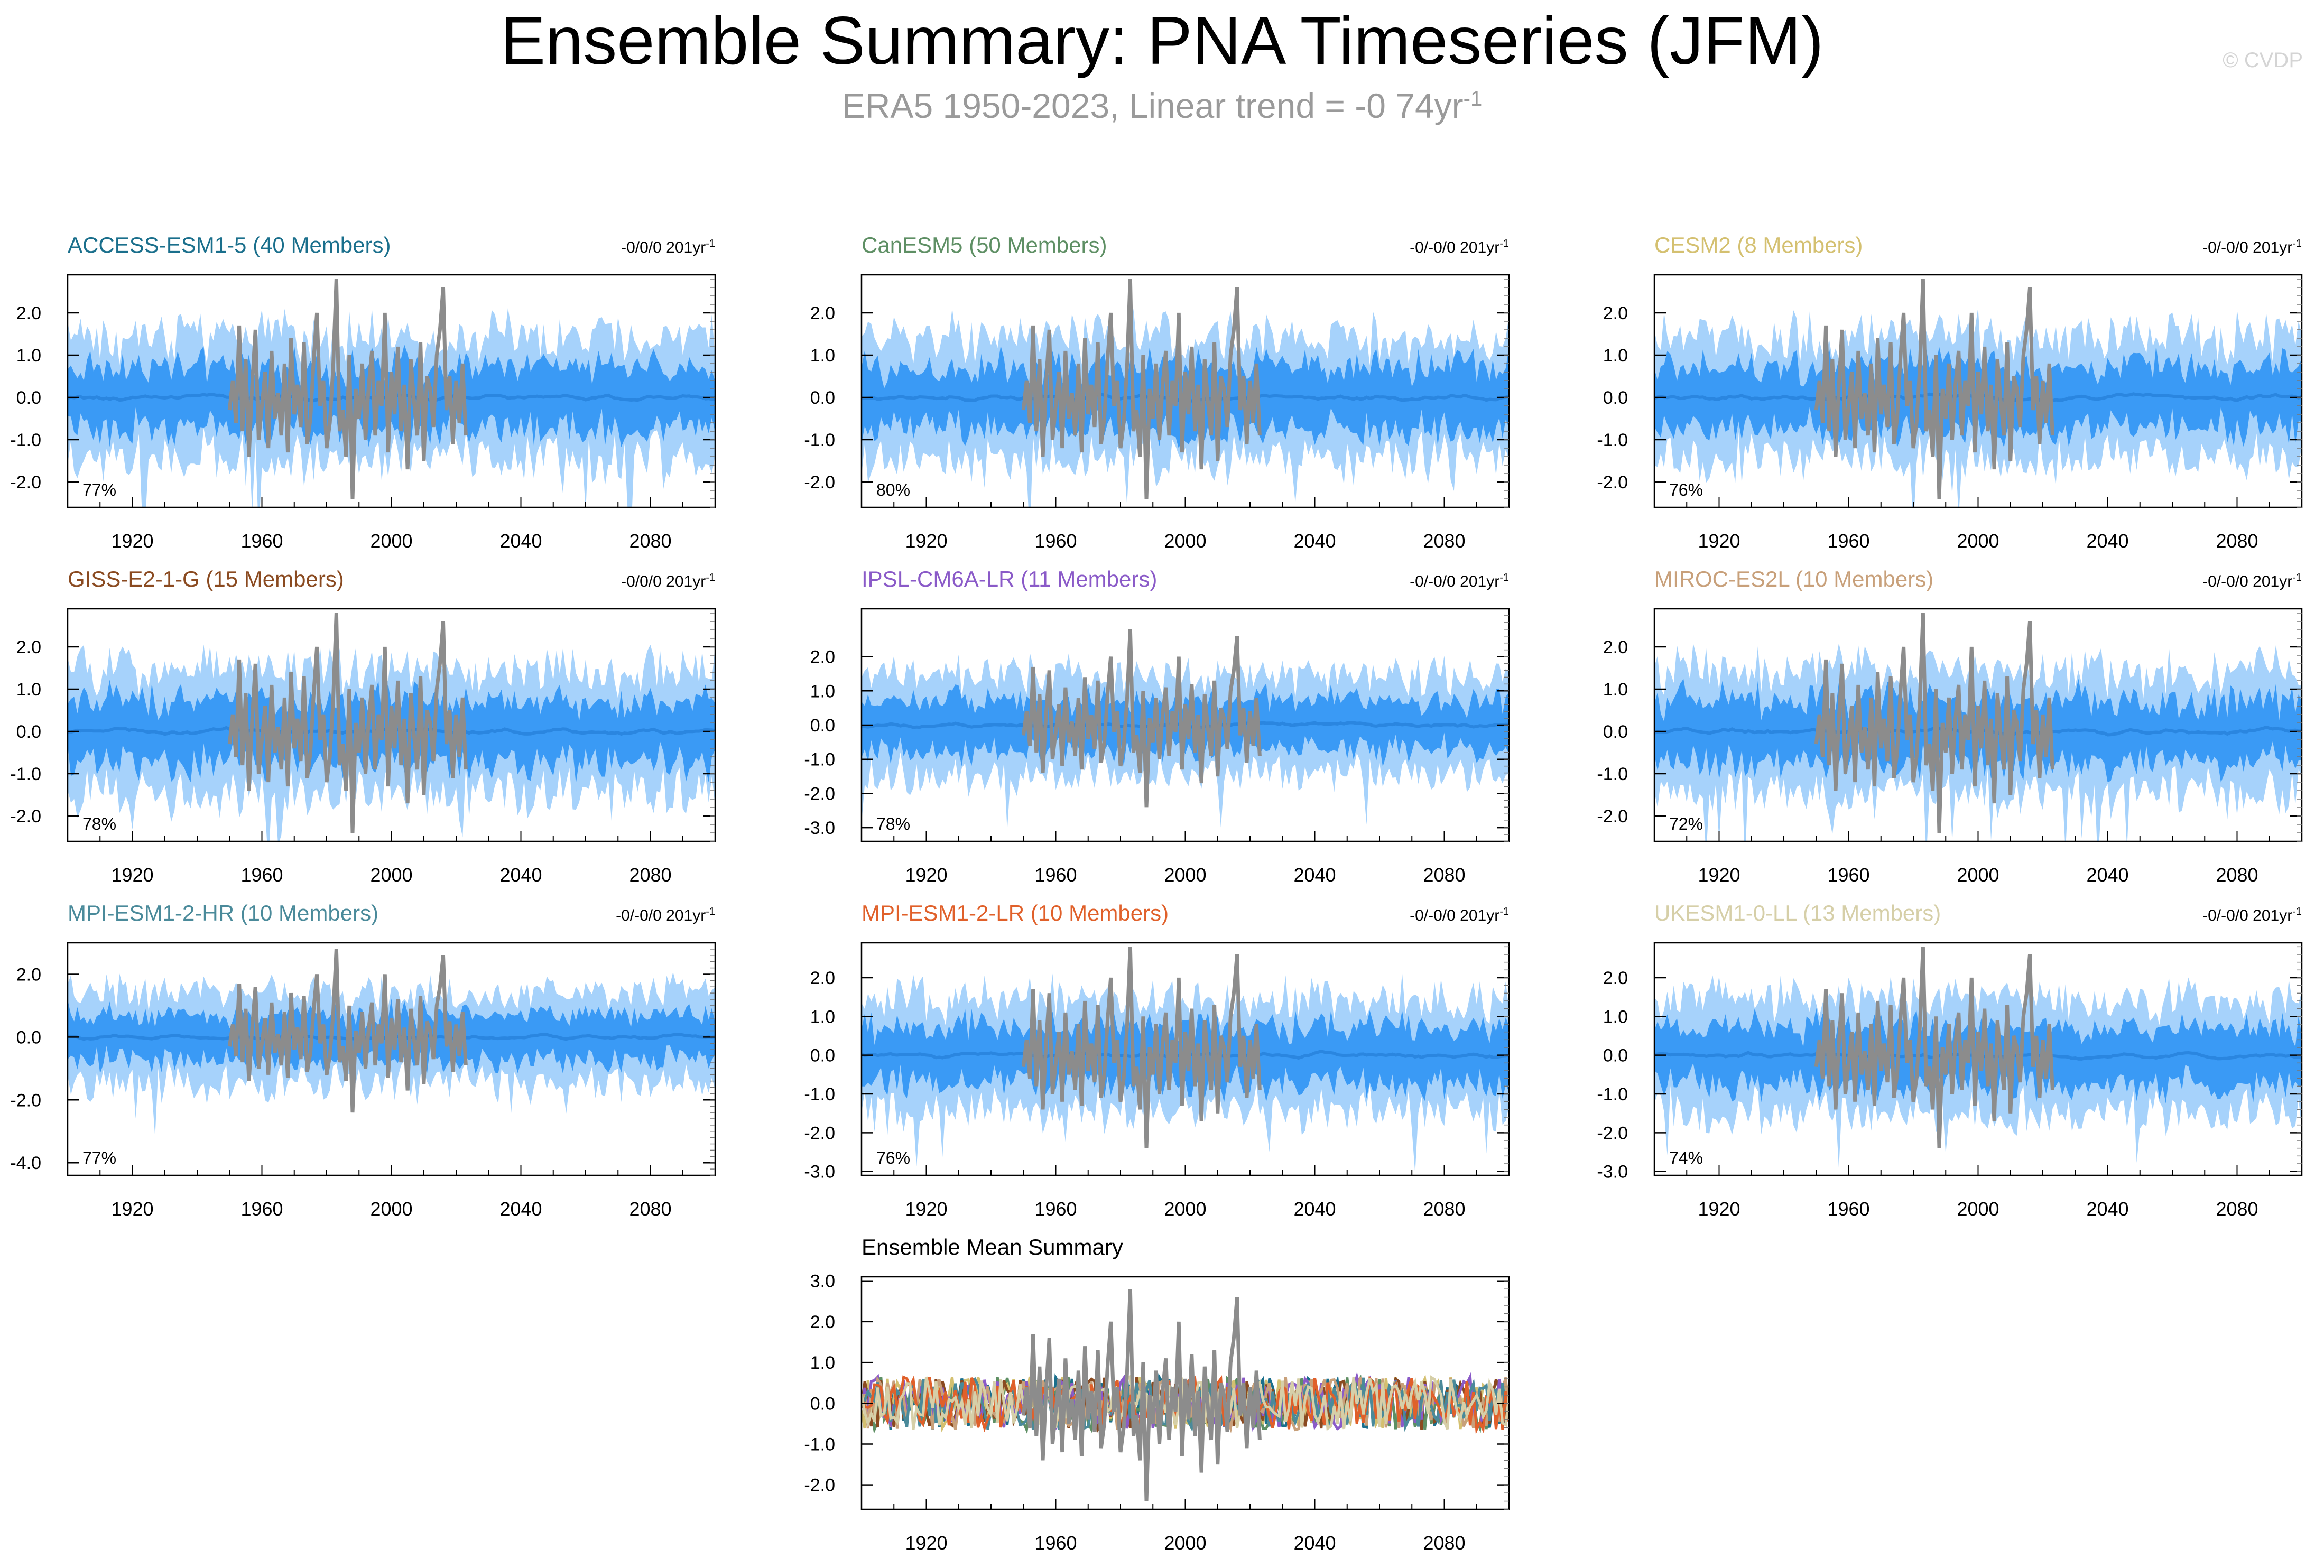 The image size is (2324, 1568). Describe the element at coordinates (1686, 823) in the screenshot. I see `pattern-correlation-label: 72%` at that location.